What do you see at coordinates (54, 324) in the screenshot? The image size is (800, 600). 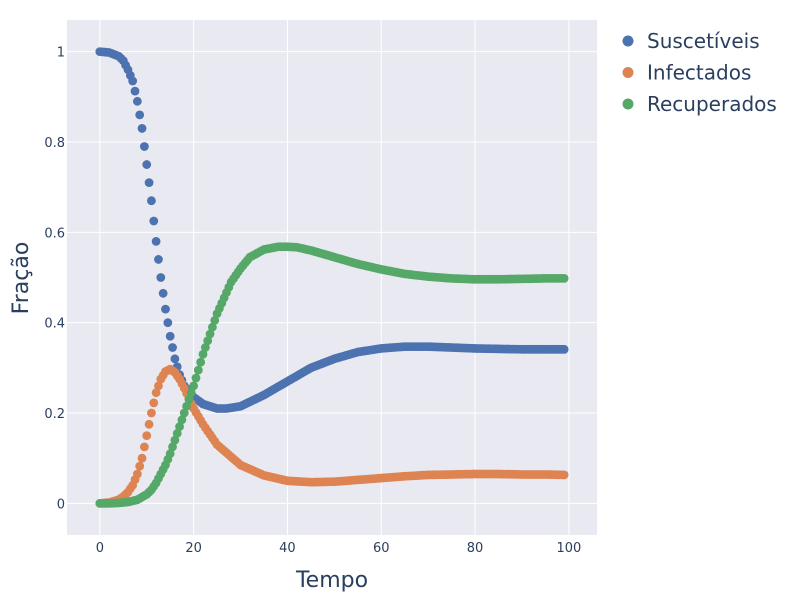 I see `y-tick-label: 0.4` at bounding box center [54, 324].